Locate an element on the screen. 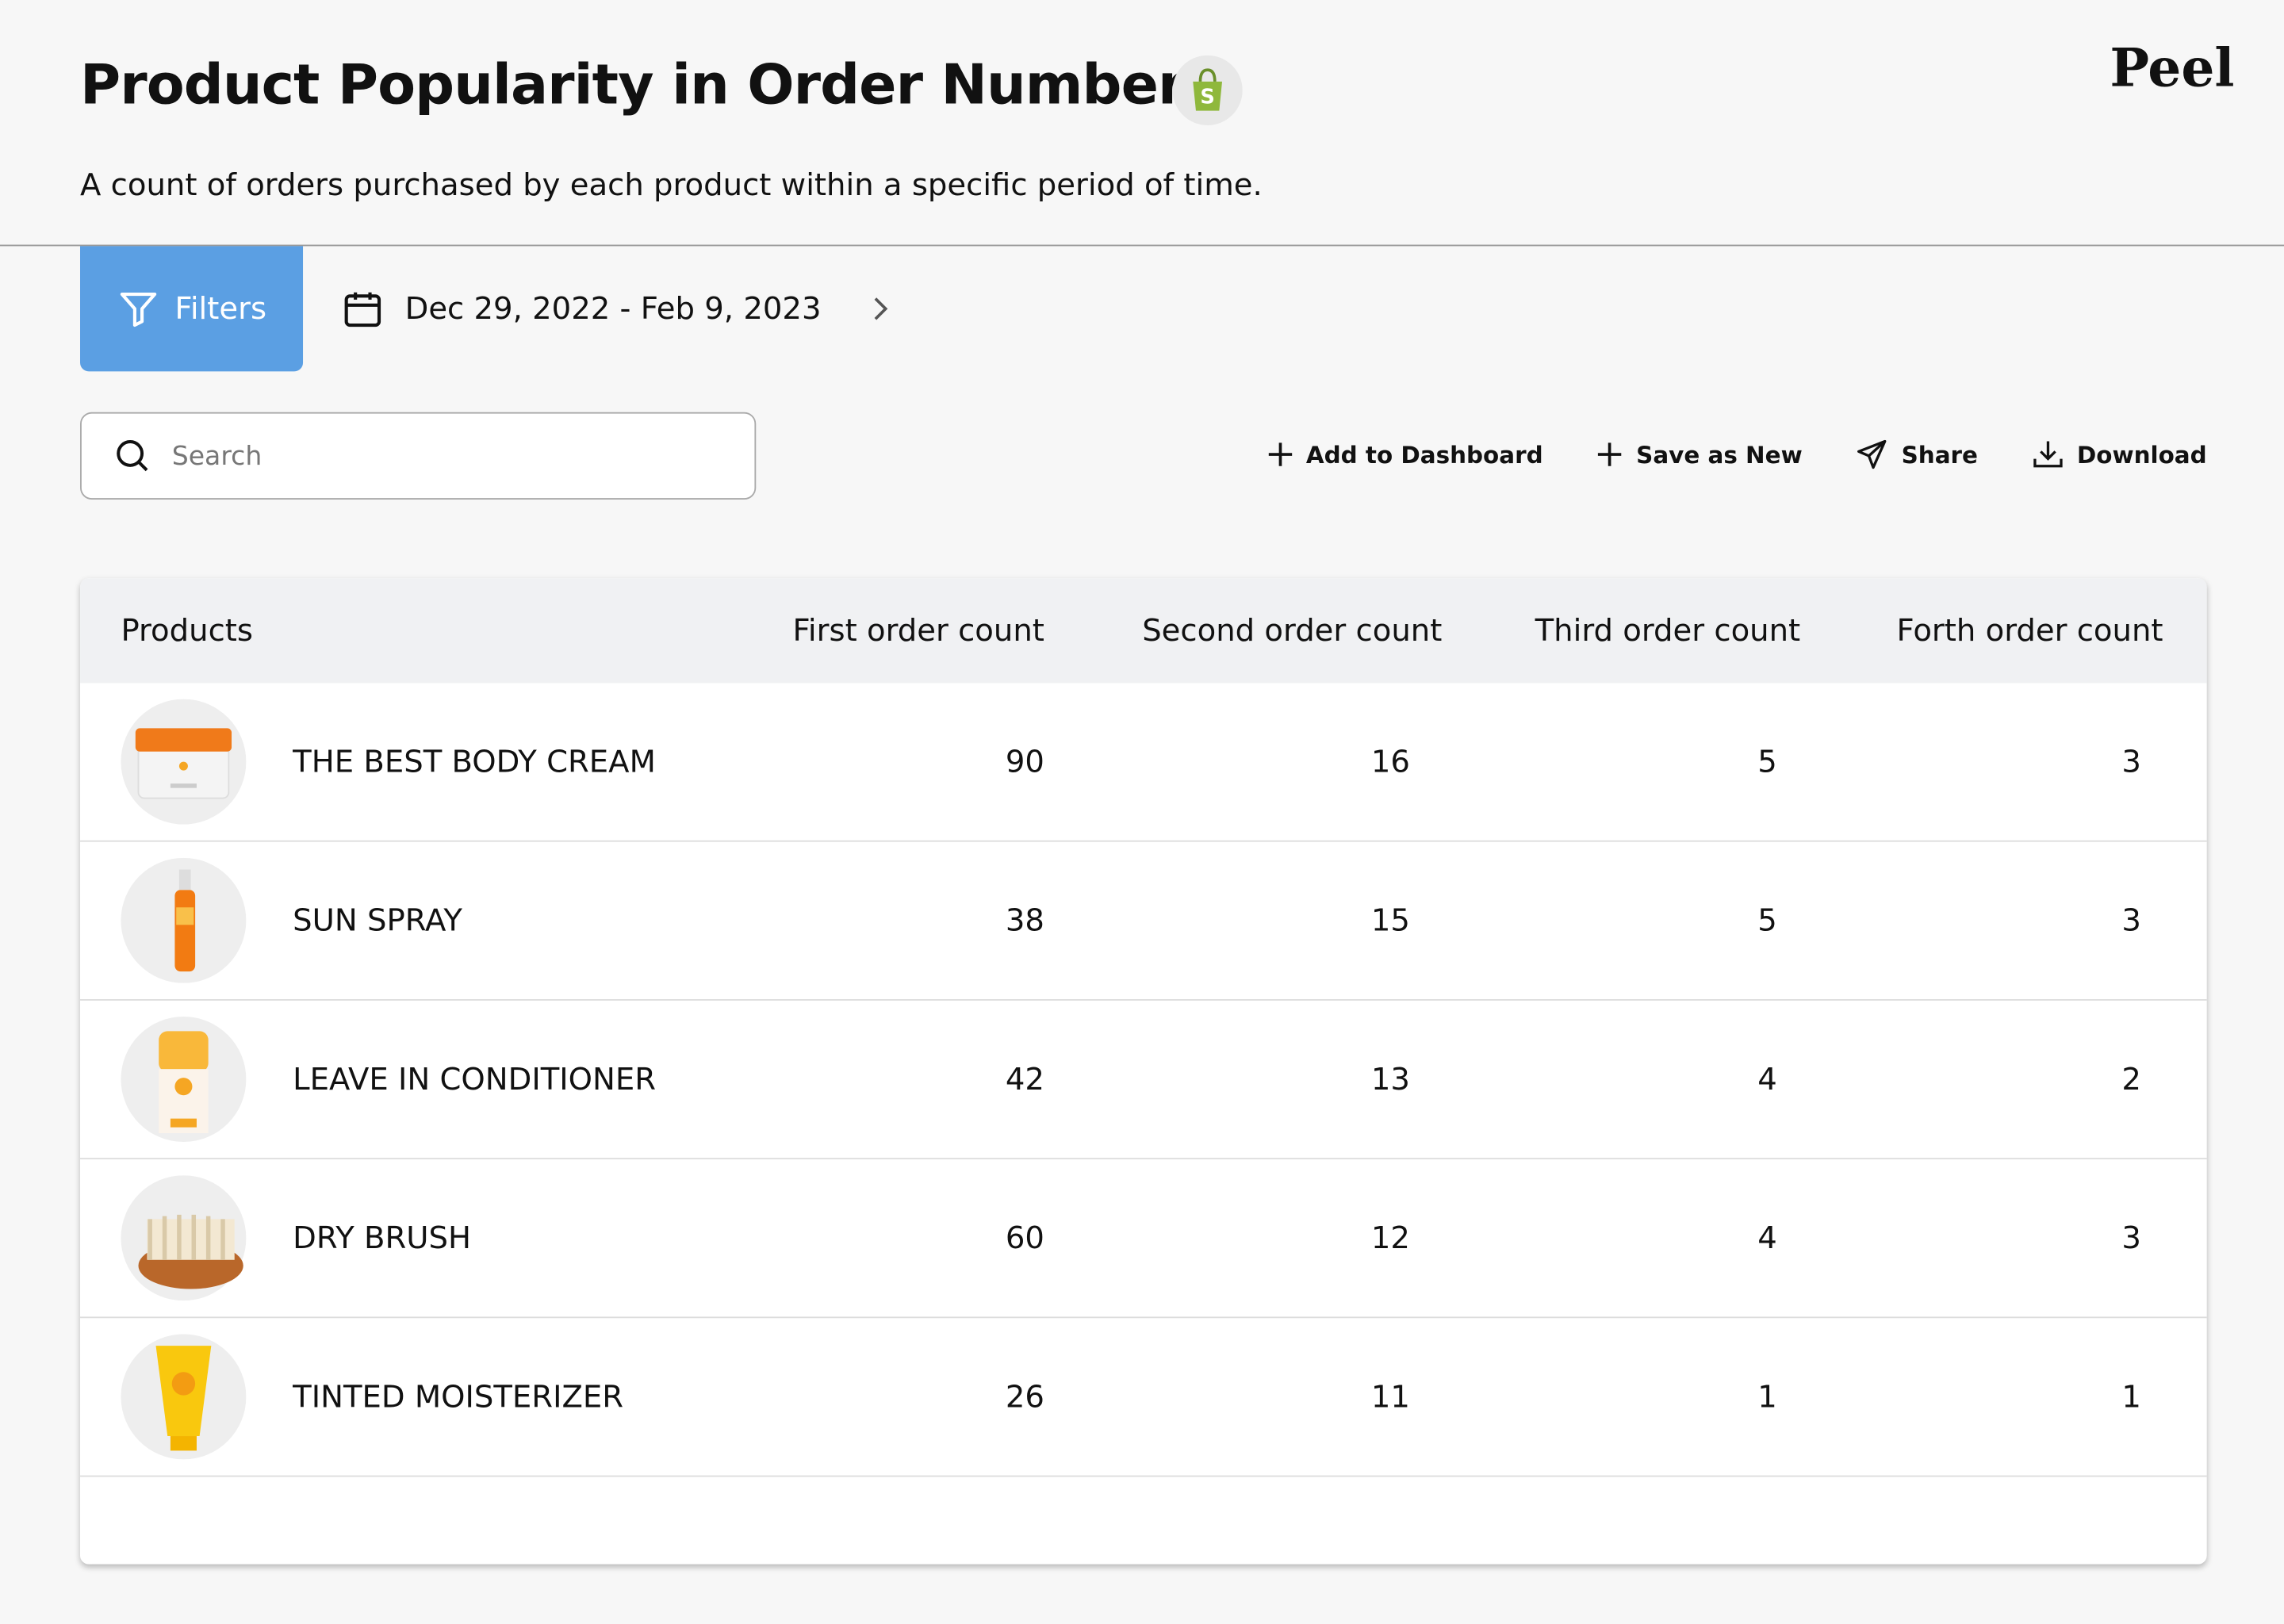 This screenshot has height=1624, width=2284. column-header: Third order count is located at coordinates (1668, 631).